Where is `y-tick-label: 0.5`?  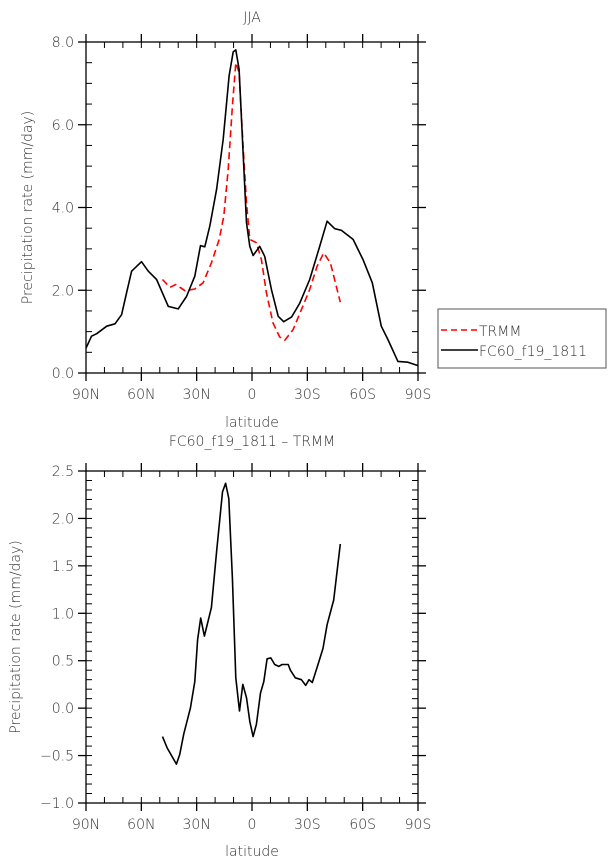 y-tick-label: 0.5 is located at coordinates (63, 662).